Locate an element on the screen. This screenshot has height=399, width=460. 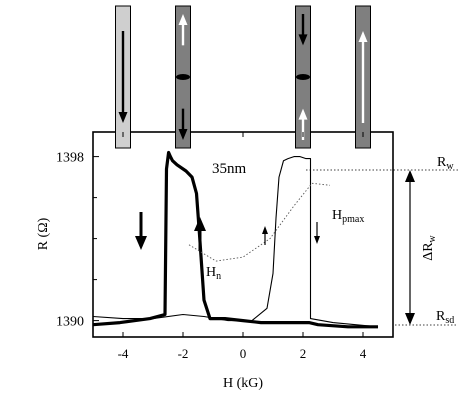
delta-rw-arrow-top is located at coordinates (410, 176).